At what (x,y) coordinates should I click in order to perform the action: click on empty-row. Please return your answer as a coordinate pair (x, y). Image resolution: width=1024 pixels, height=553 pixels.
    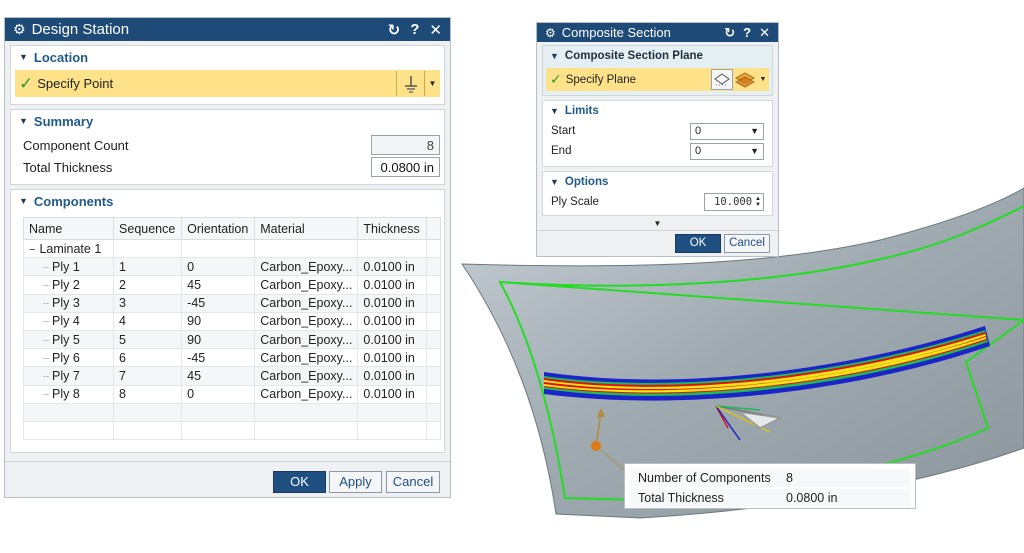
    Looking at the image, I should click on (231, 412).